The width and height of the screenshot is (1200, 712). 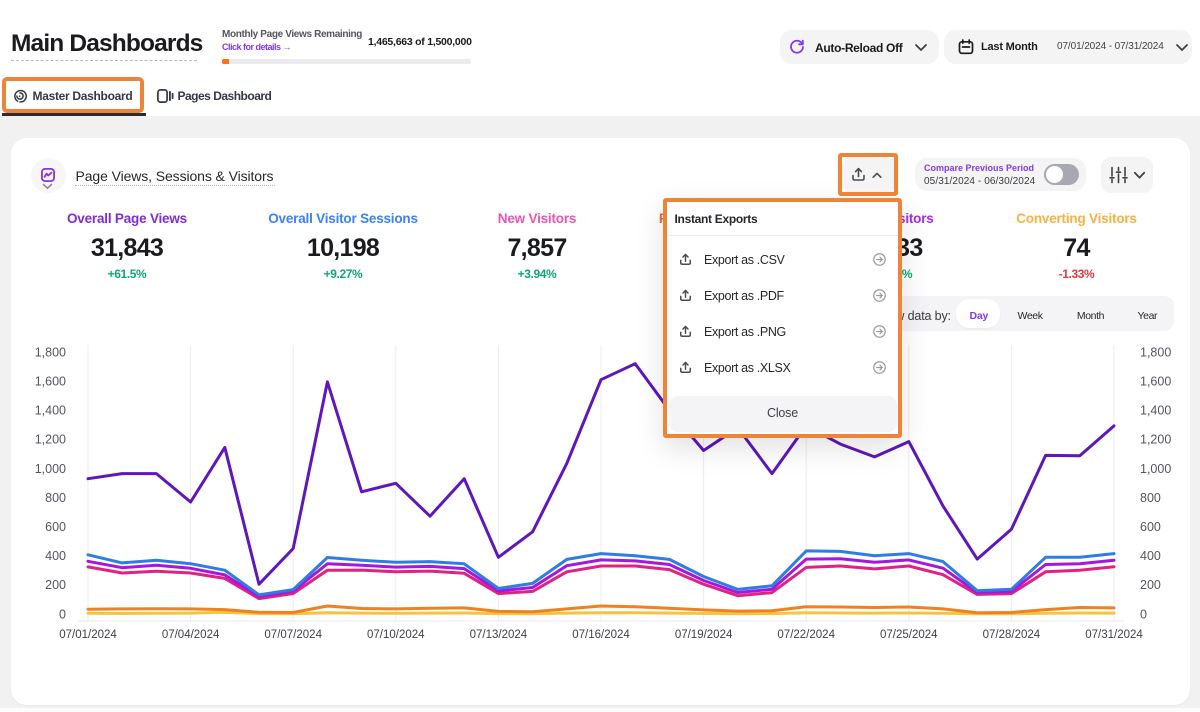 I want to click on svg-text: 07/19/2024, so click(x=704, y=635).